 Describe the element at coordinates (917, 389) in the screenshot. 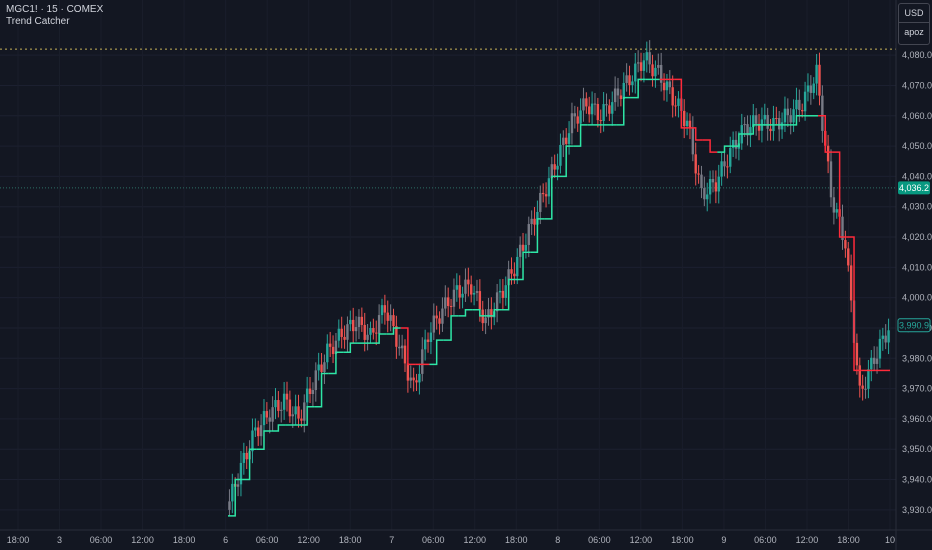

I see `price-tick-label: 3,970.0` at that location.